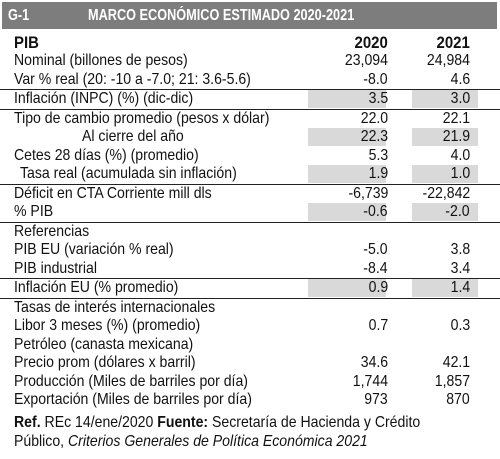 This screenshot has width=500, height=459. I want to click on value-2020: -6,739, so click(368, 193).